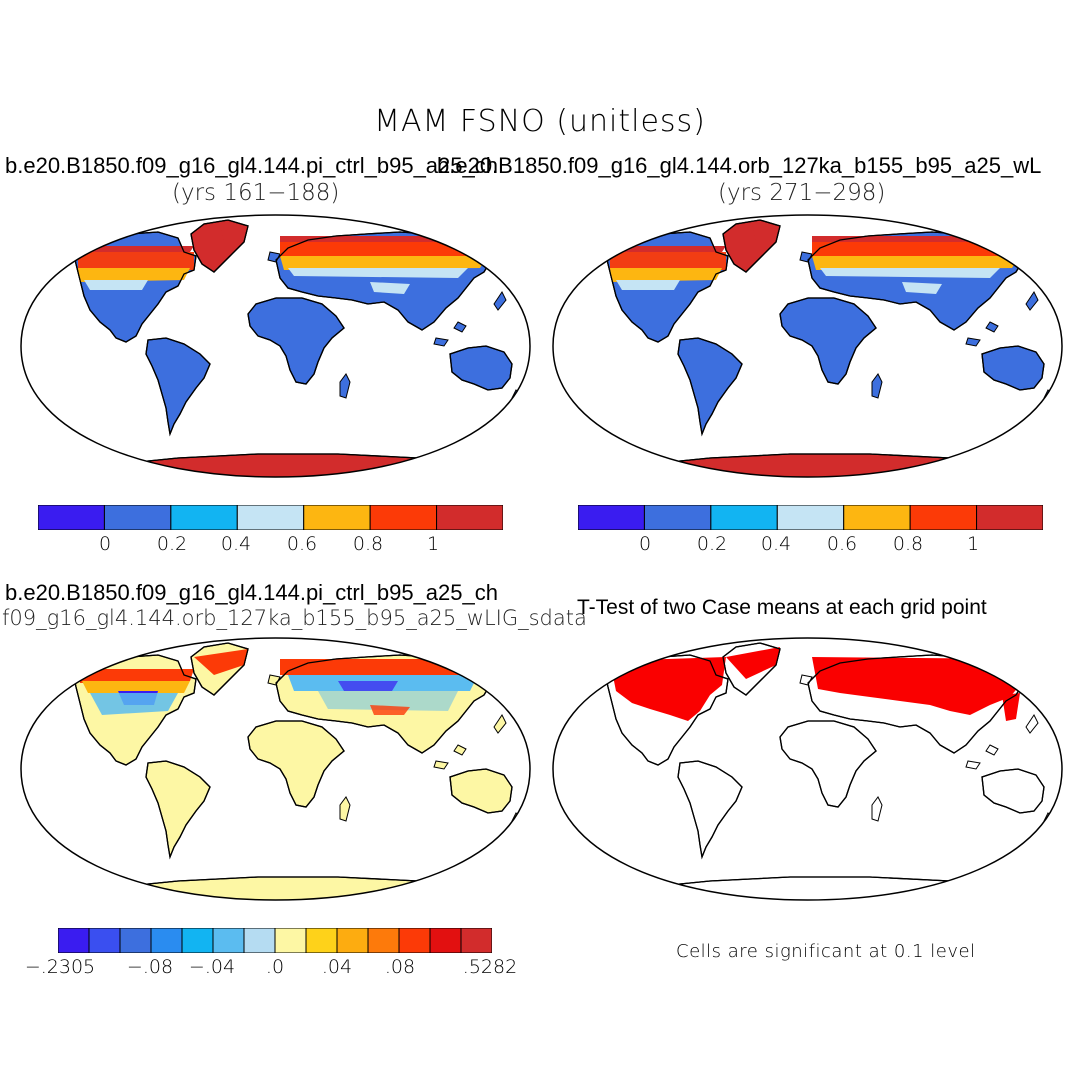  I want to click on na-significant, so click(668, 689).